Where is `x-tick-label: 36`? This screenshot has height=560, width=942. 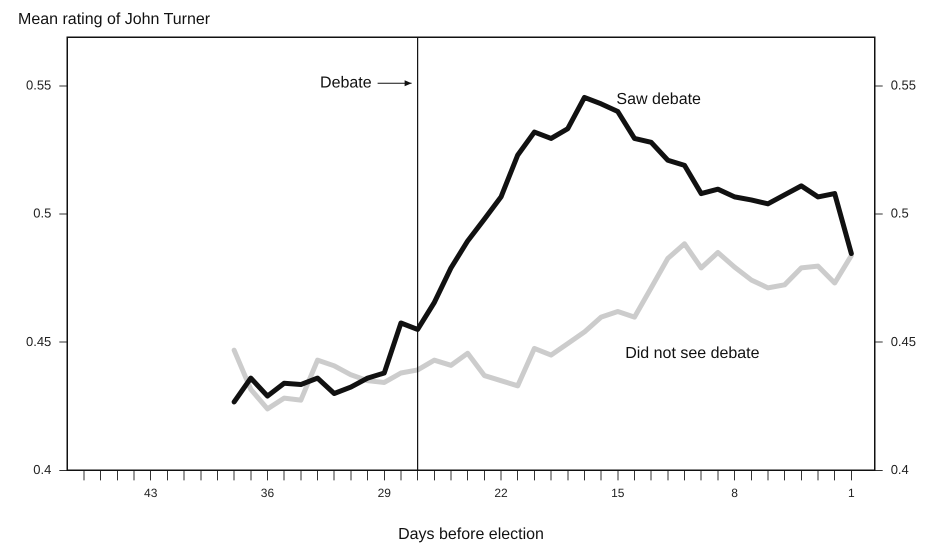
x-tick-label: 36 is located at coordinates (267, 493).